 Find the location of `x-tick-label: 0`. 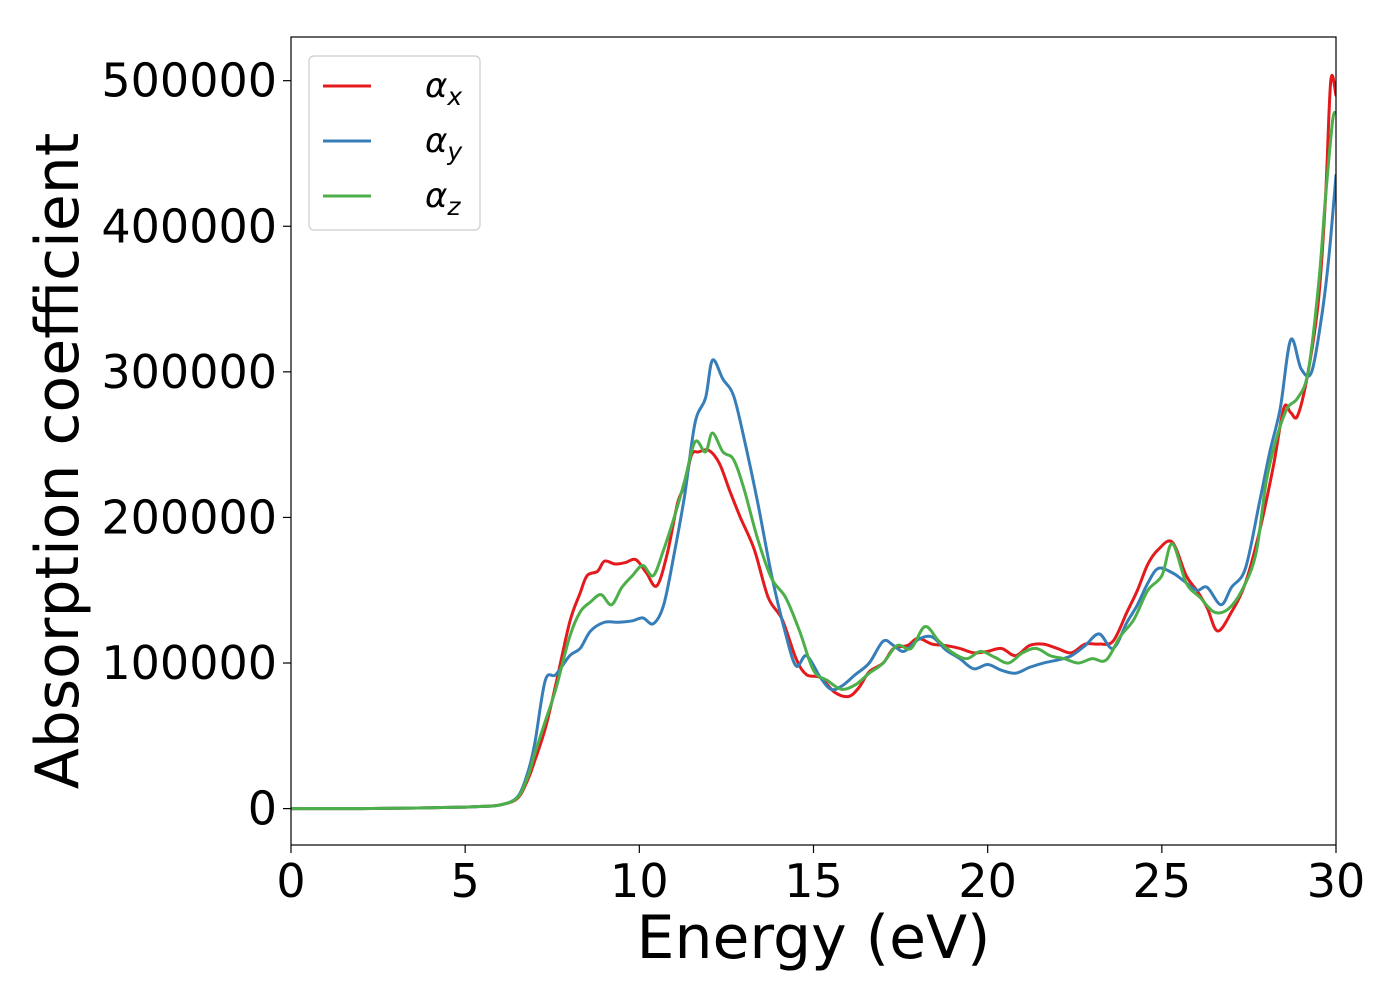

x-tick-label: 0 is located at coordinates (290, 881).